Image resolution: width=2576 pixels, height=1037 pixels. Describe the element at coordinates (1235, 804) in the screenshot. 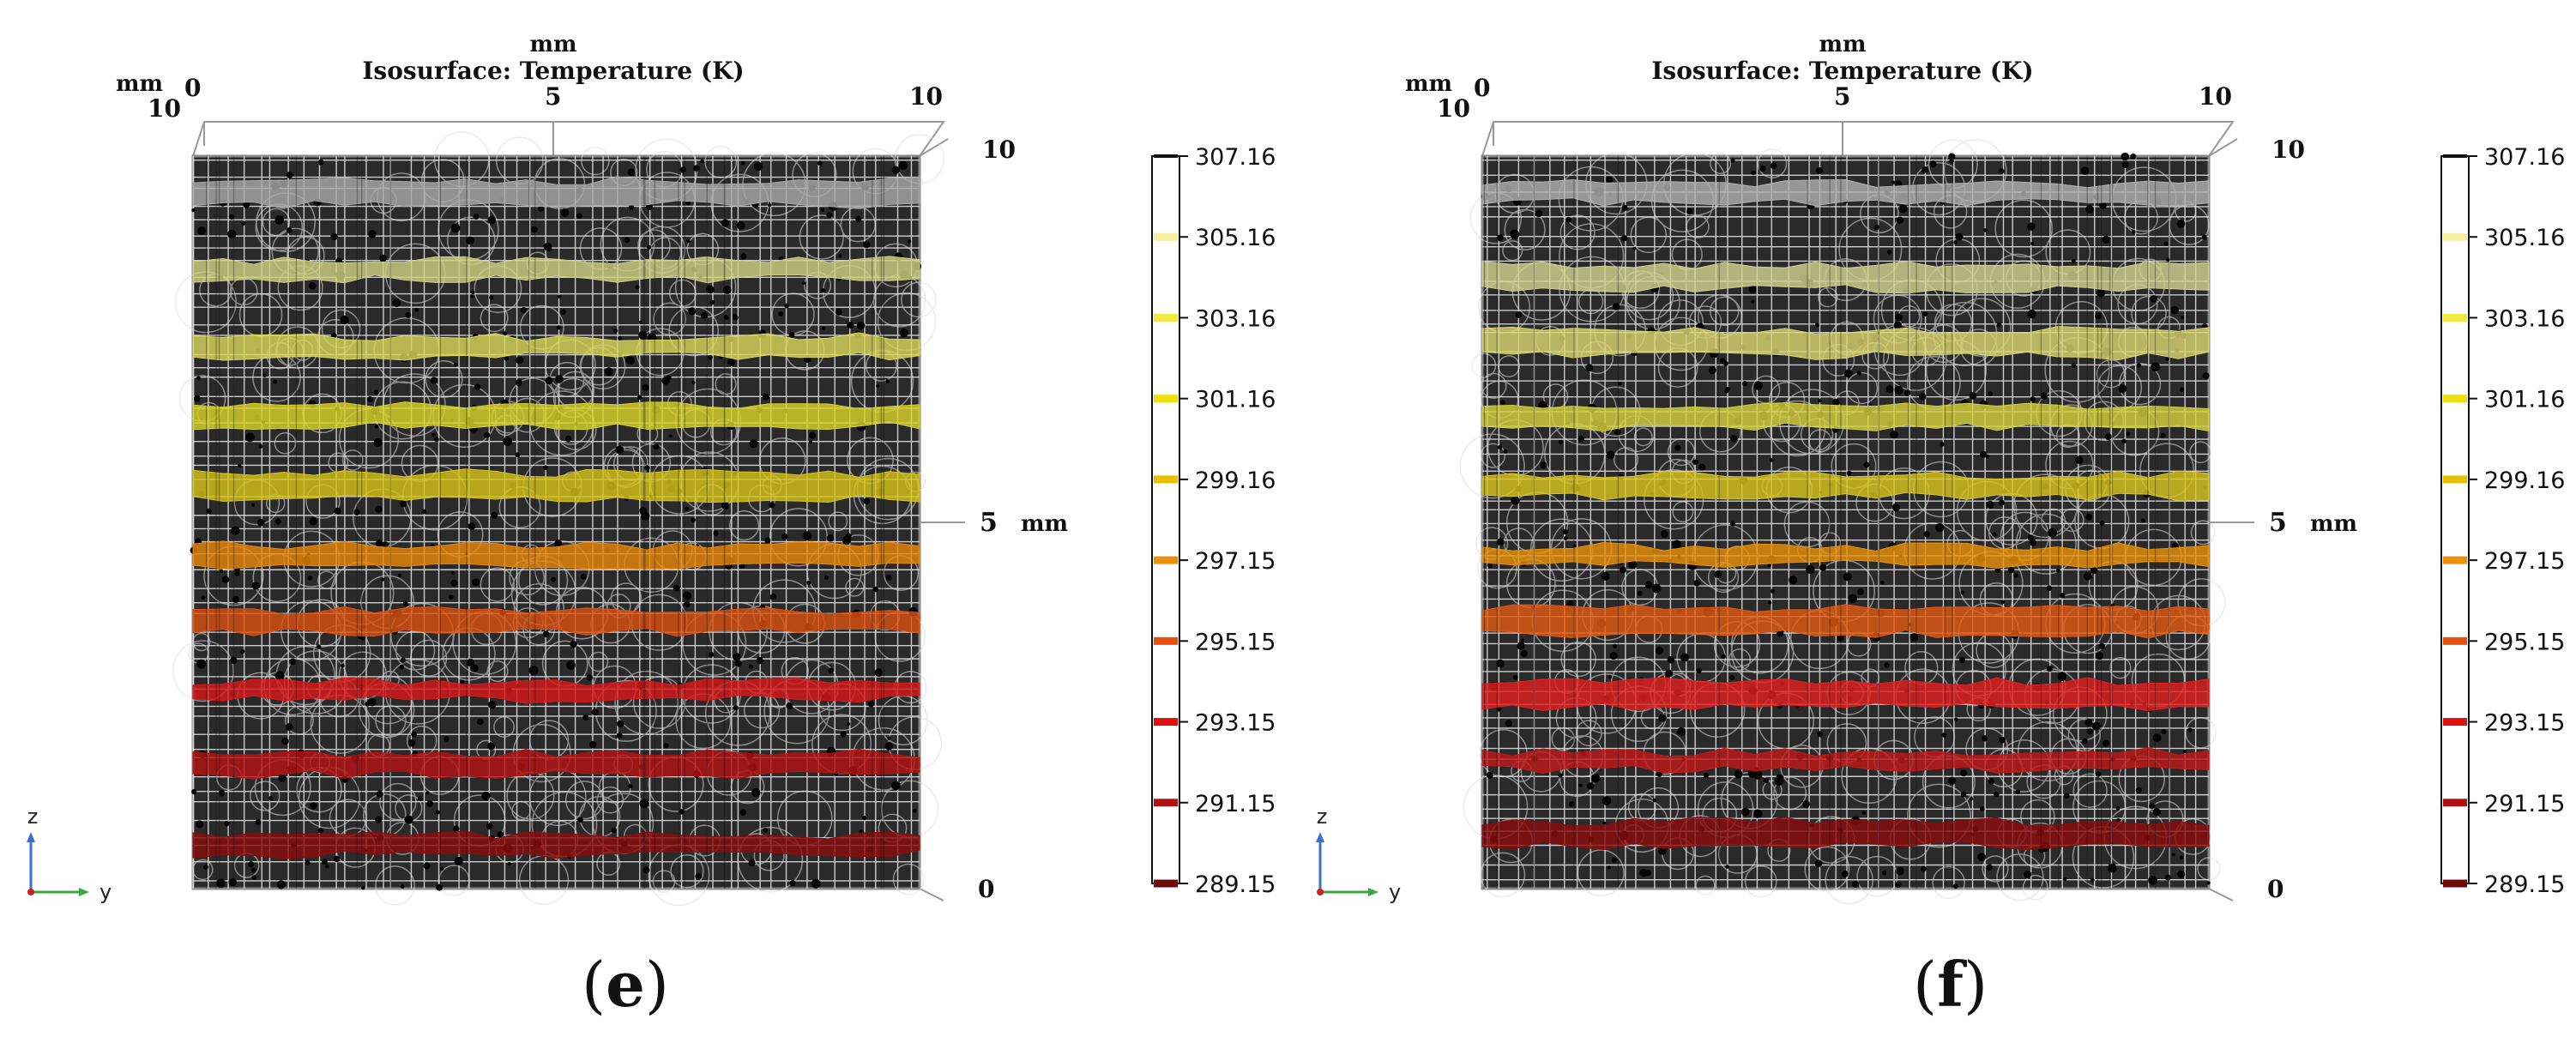

I see `colorbar-label: 291.15` at that location.